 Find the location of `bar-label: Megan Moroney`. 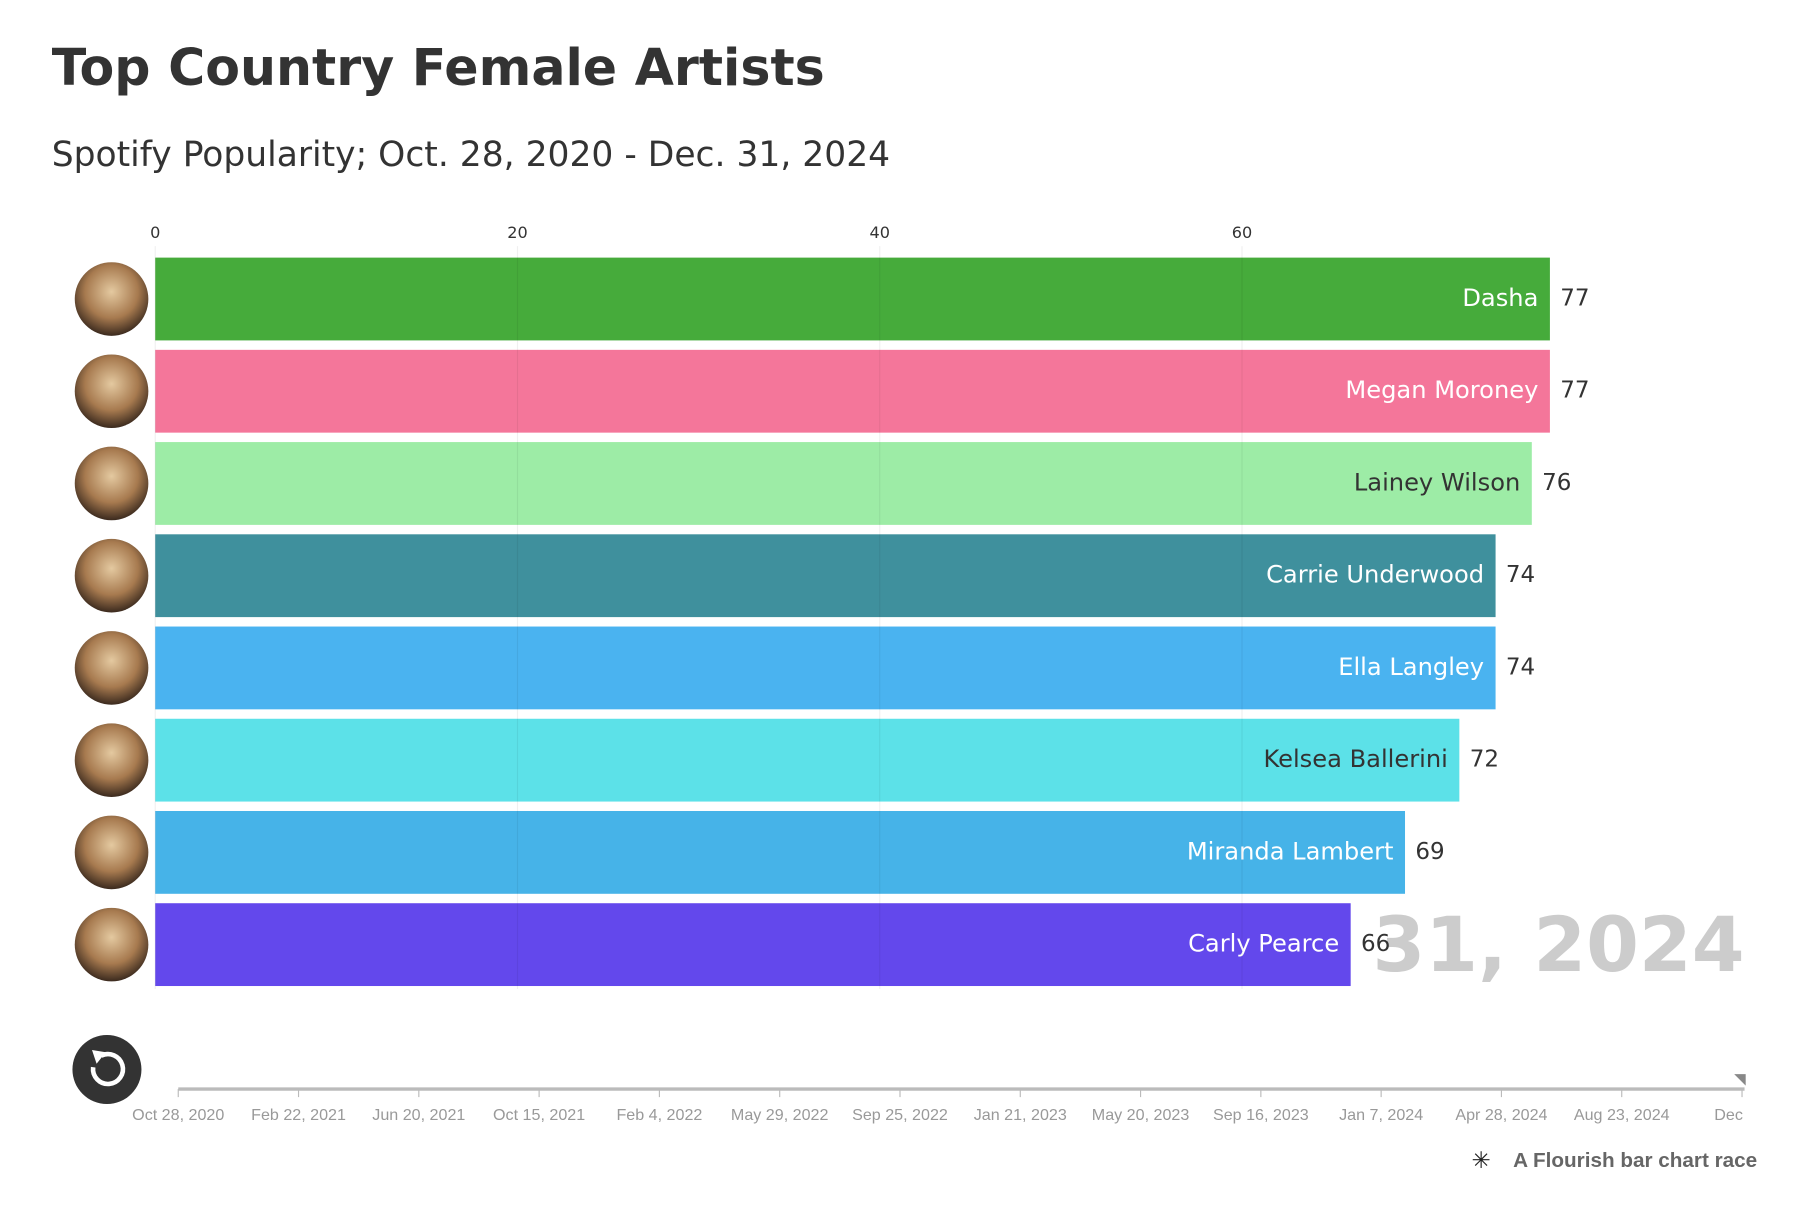

bar-label: Megan Moroney is located at coordinates (1441, 390).